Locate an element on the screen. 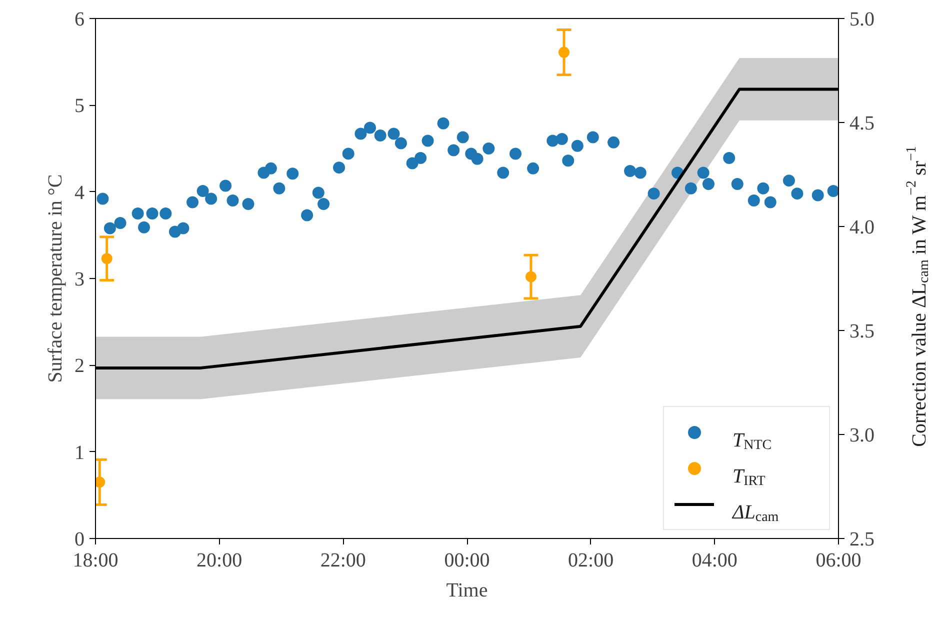  y2-tick-label: 4.0 is located at coordinates (862, 227).